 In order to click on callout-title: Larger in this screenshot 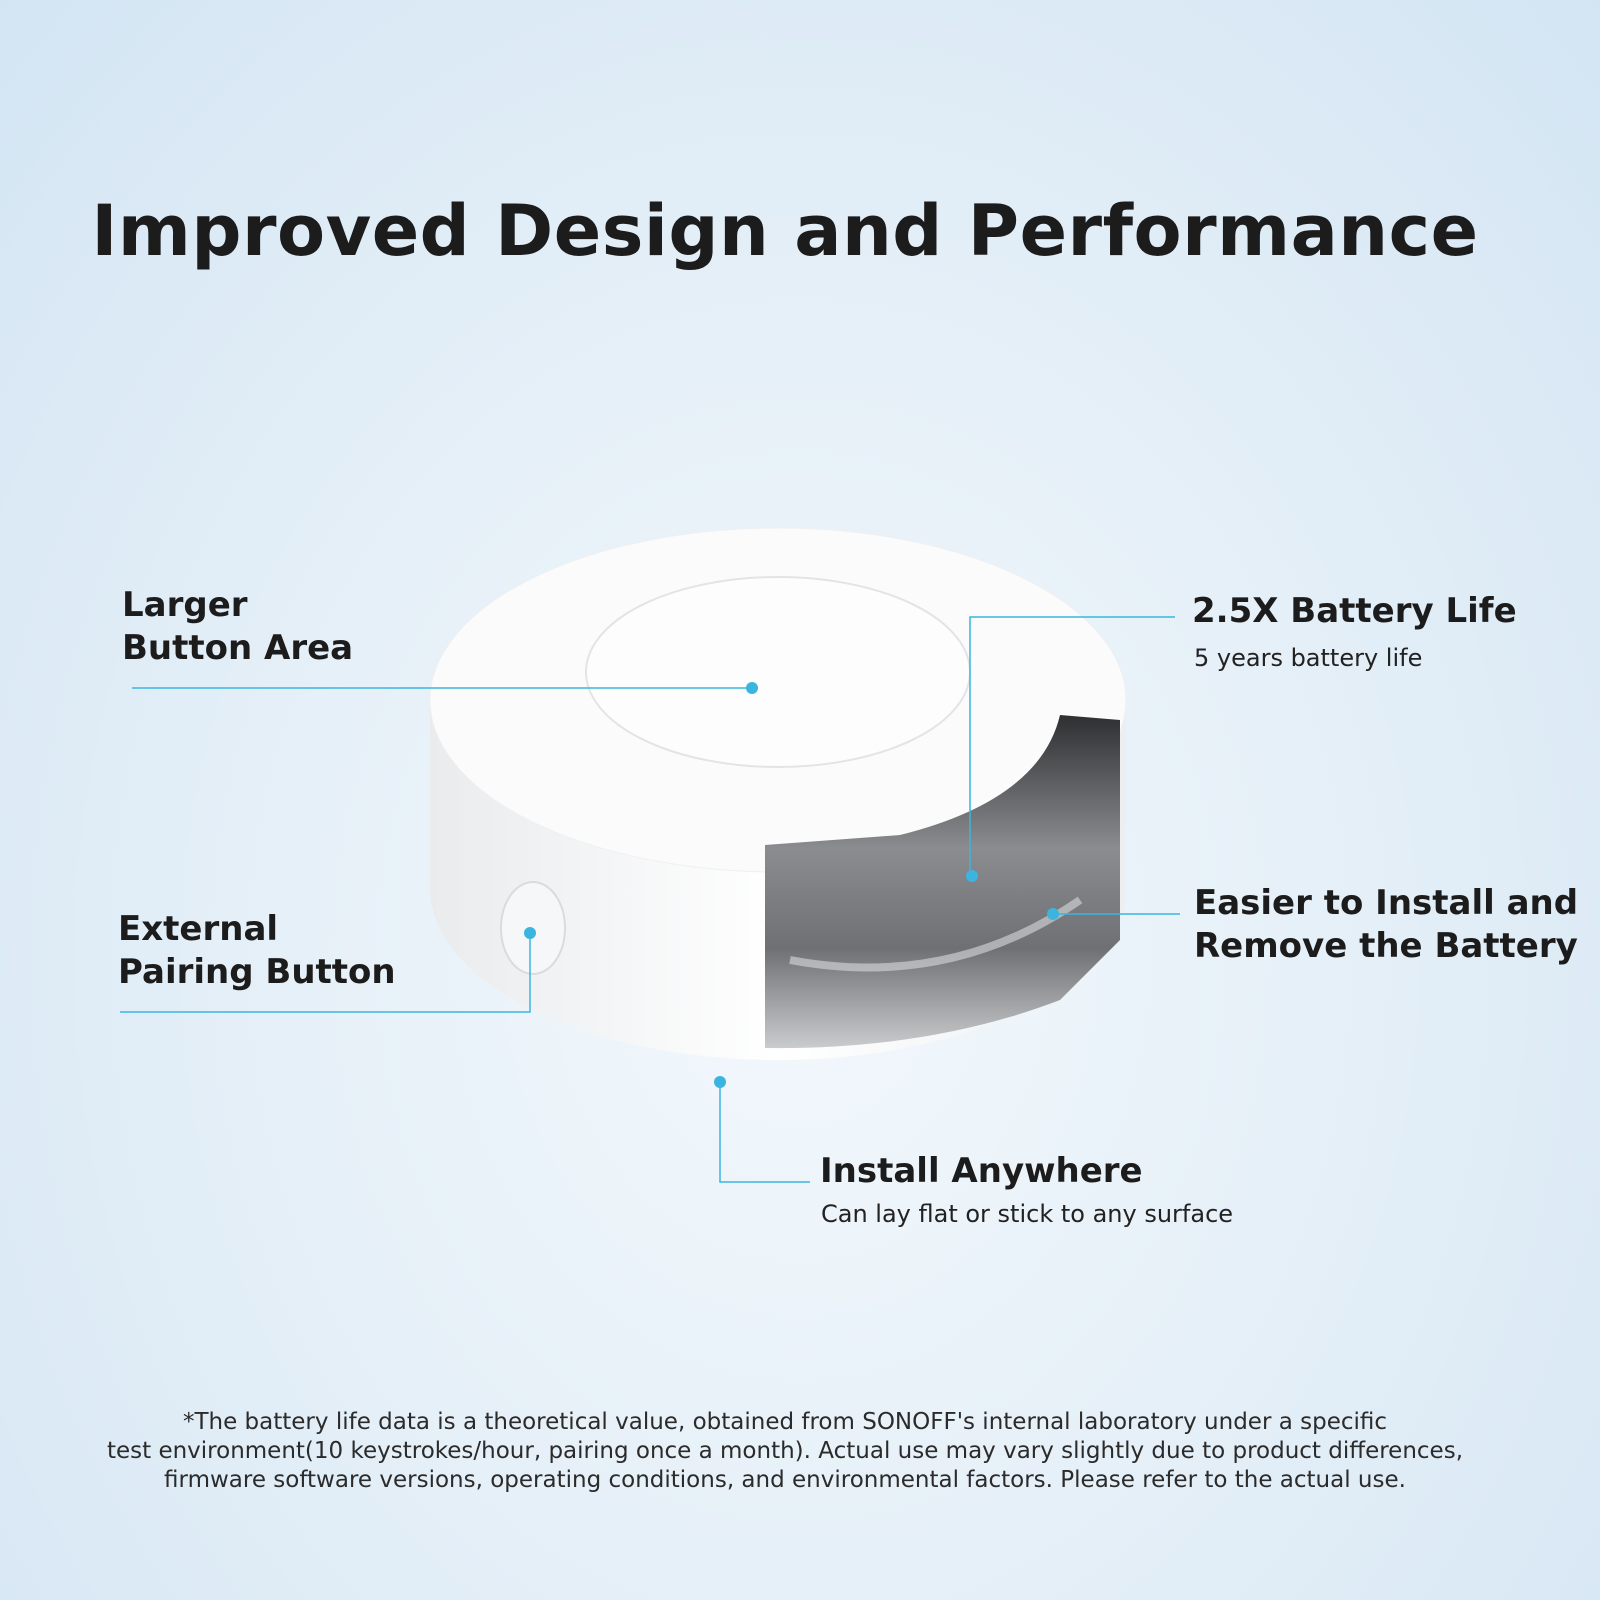, I will do `click(185, 605)`.